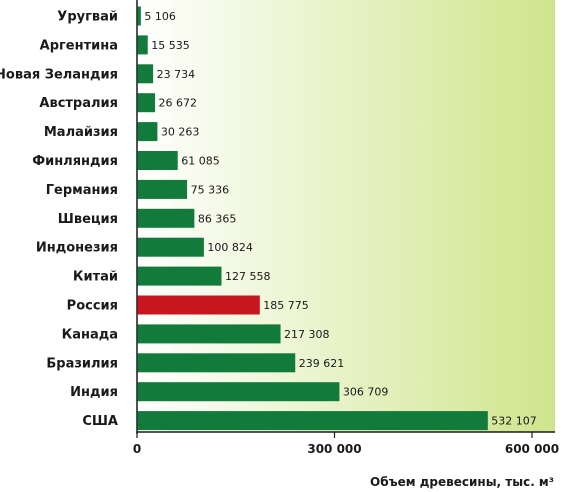  Describe the element at coordinates (82, 190) in the screenshot. I see `category-label-6: Германия` at that location.